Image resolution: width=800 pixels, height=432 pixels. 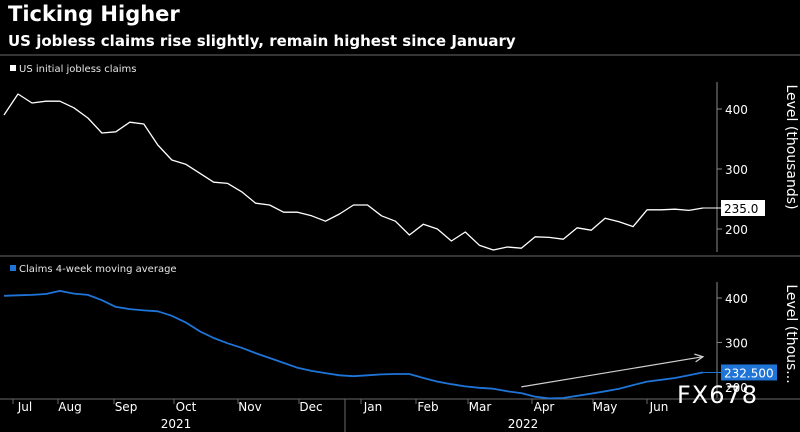 I want to click on last-value-label: 232.500, so click(x=749, y=373).